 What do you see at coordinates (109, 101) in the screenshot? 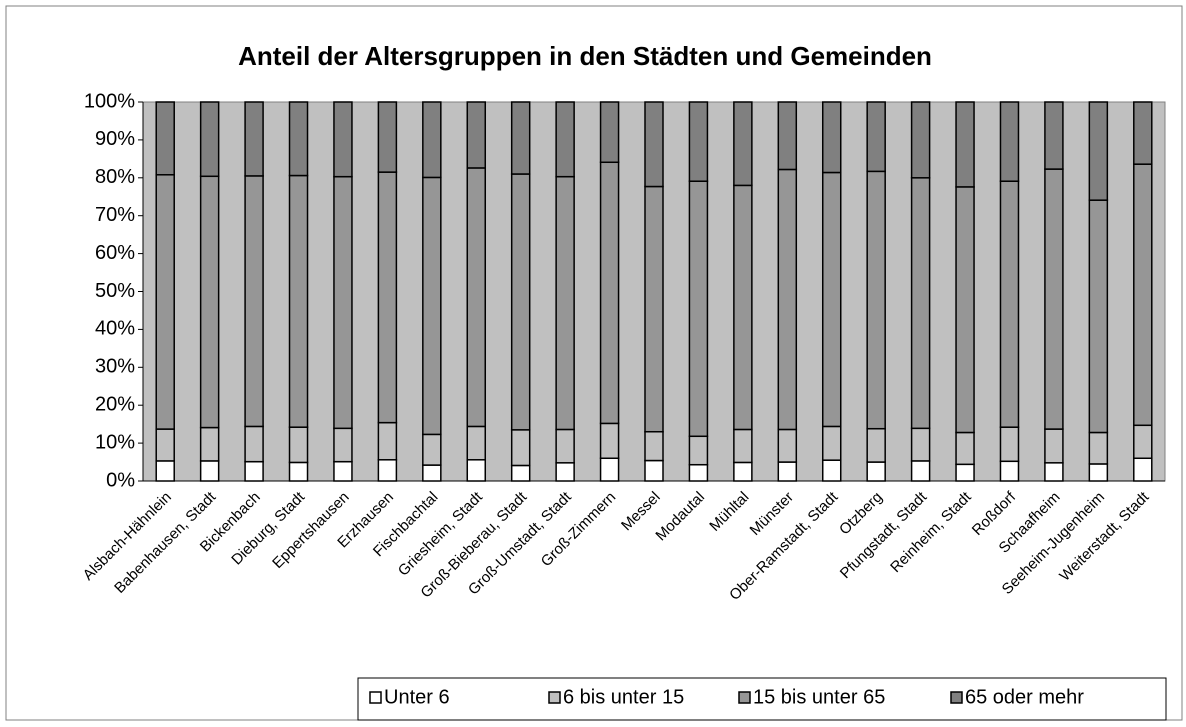
I see `y-tick-label: 100%` at bounding box center [109, 101].